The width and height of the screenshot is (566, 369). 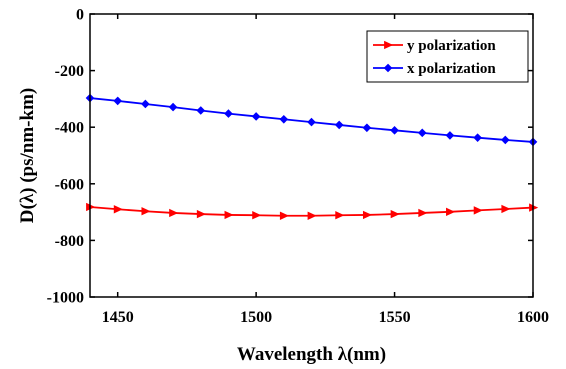 What do you see at coordinates (27, 155) in the screenshot?
I see `y-axis-label: D(λ) (ps/nm-km)` at bounding box center [27, 155].